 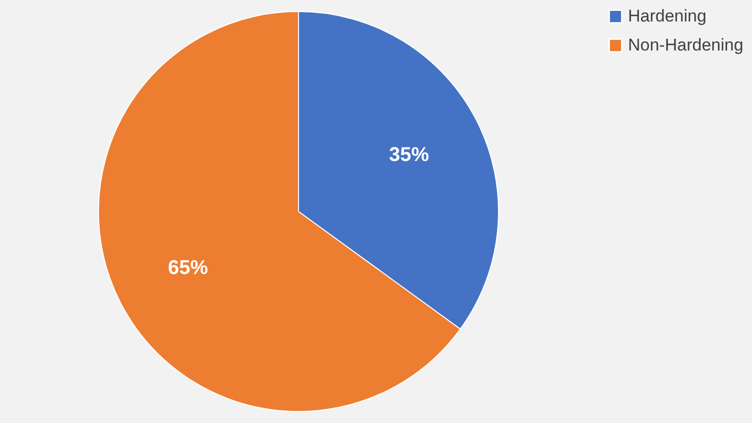 I want to click on data-label: 65%, so click(x=188, y=267).